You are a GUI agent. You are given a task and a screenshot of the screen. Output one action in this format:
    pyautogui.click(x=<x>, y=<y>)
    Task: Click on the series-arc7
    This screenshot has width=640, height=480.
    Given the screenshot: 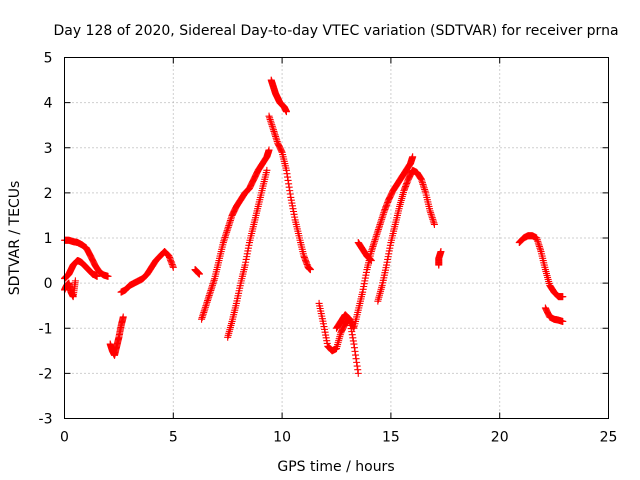 What is the action you would take?
    pyautogui.click(x=235, y=234)
    